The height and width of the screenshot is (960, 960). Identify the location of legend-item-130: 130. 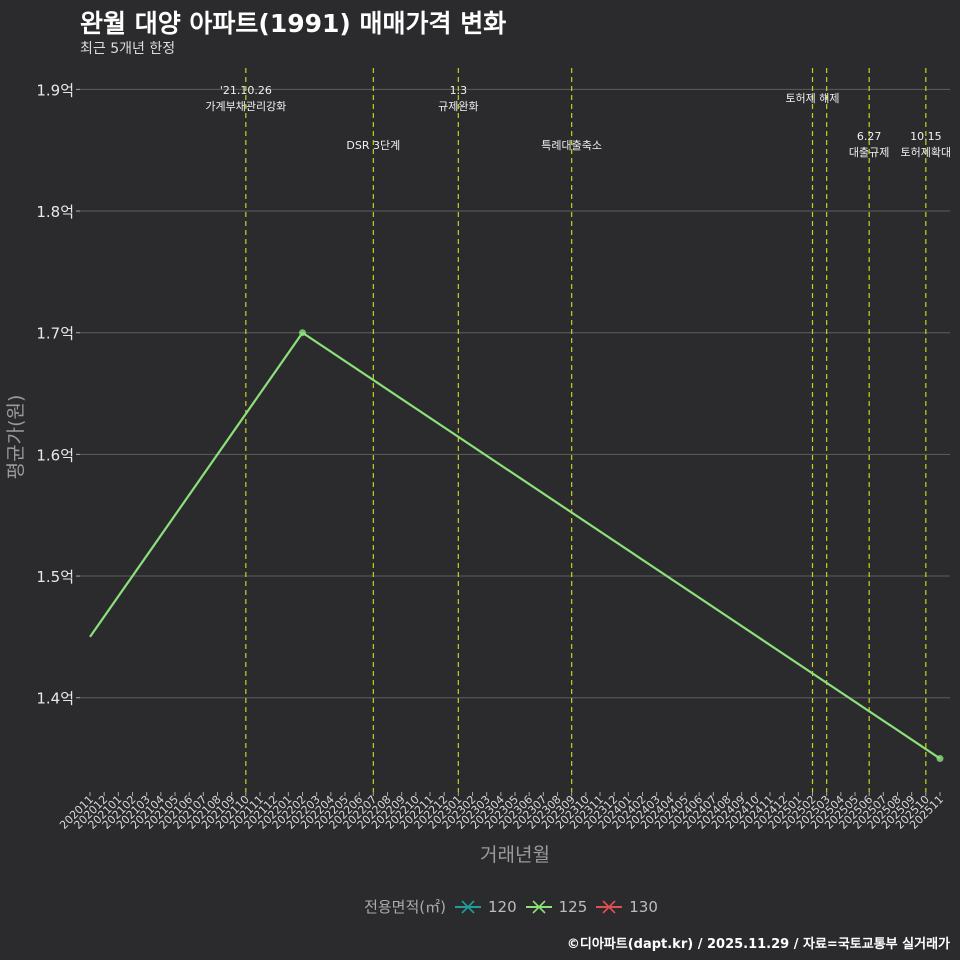
(626, 907).